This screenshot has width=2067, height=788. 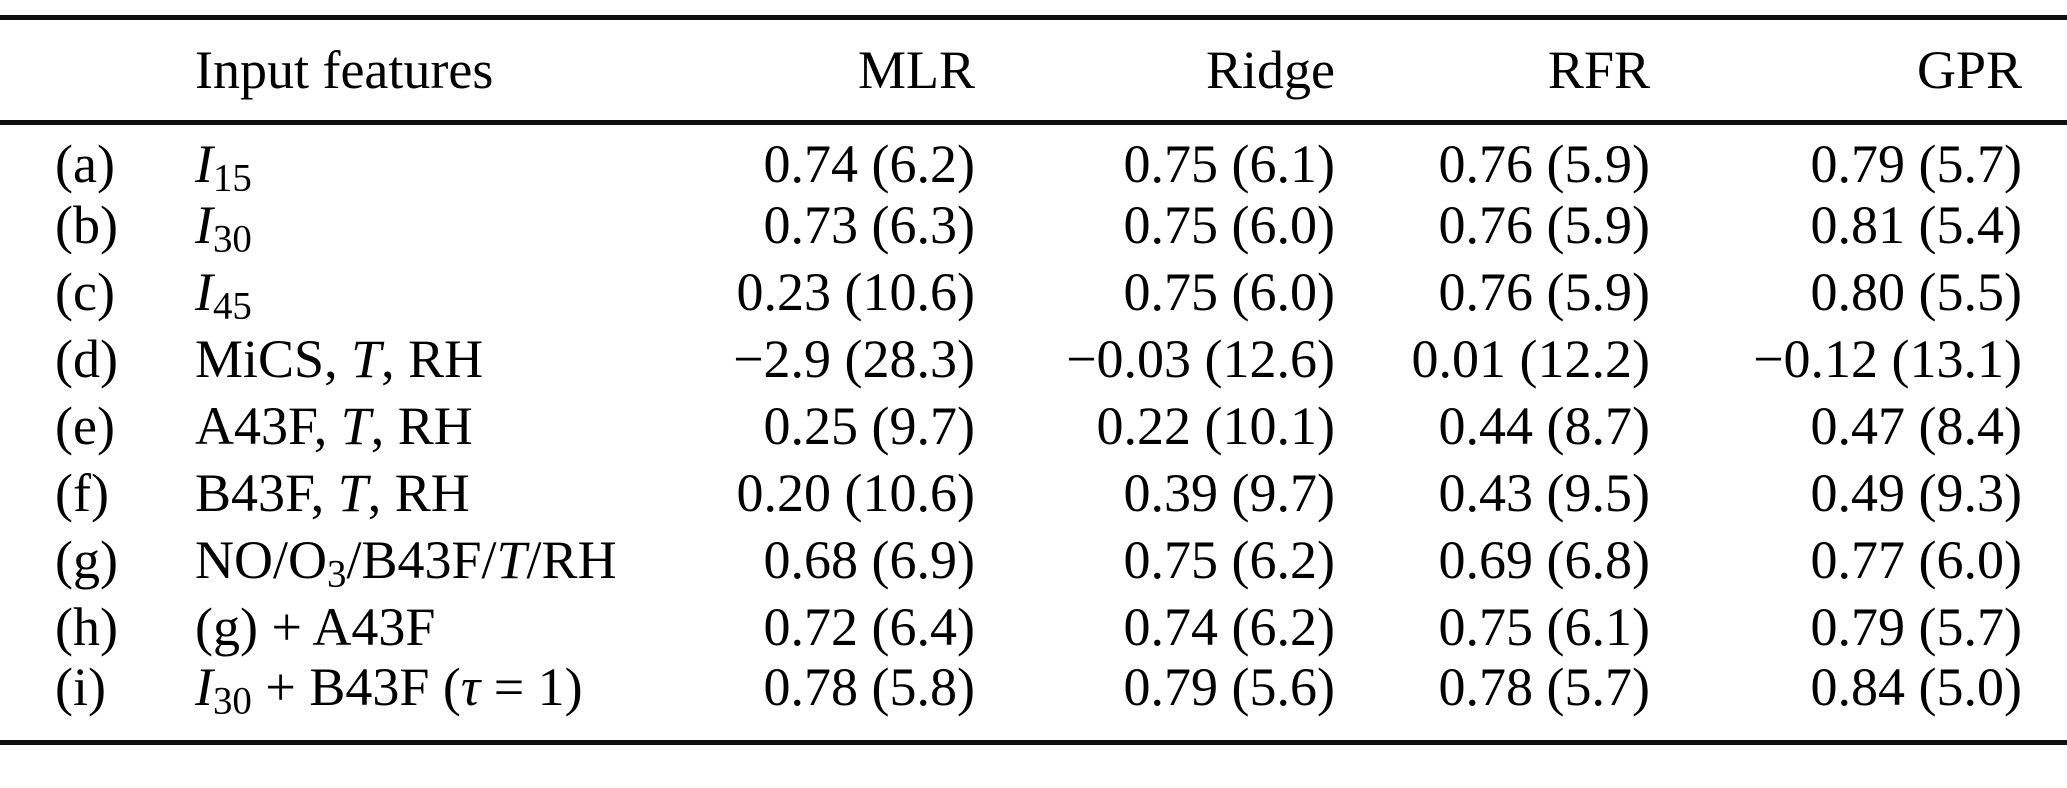 What do you see at coordinates (869, 224) in the screenshot?
I see `value-cell-mlr: 0.73 (6.3)` at bounding box center [869, 224].